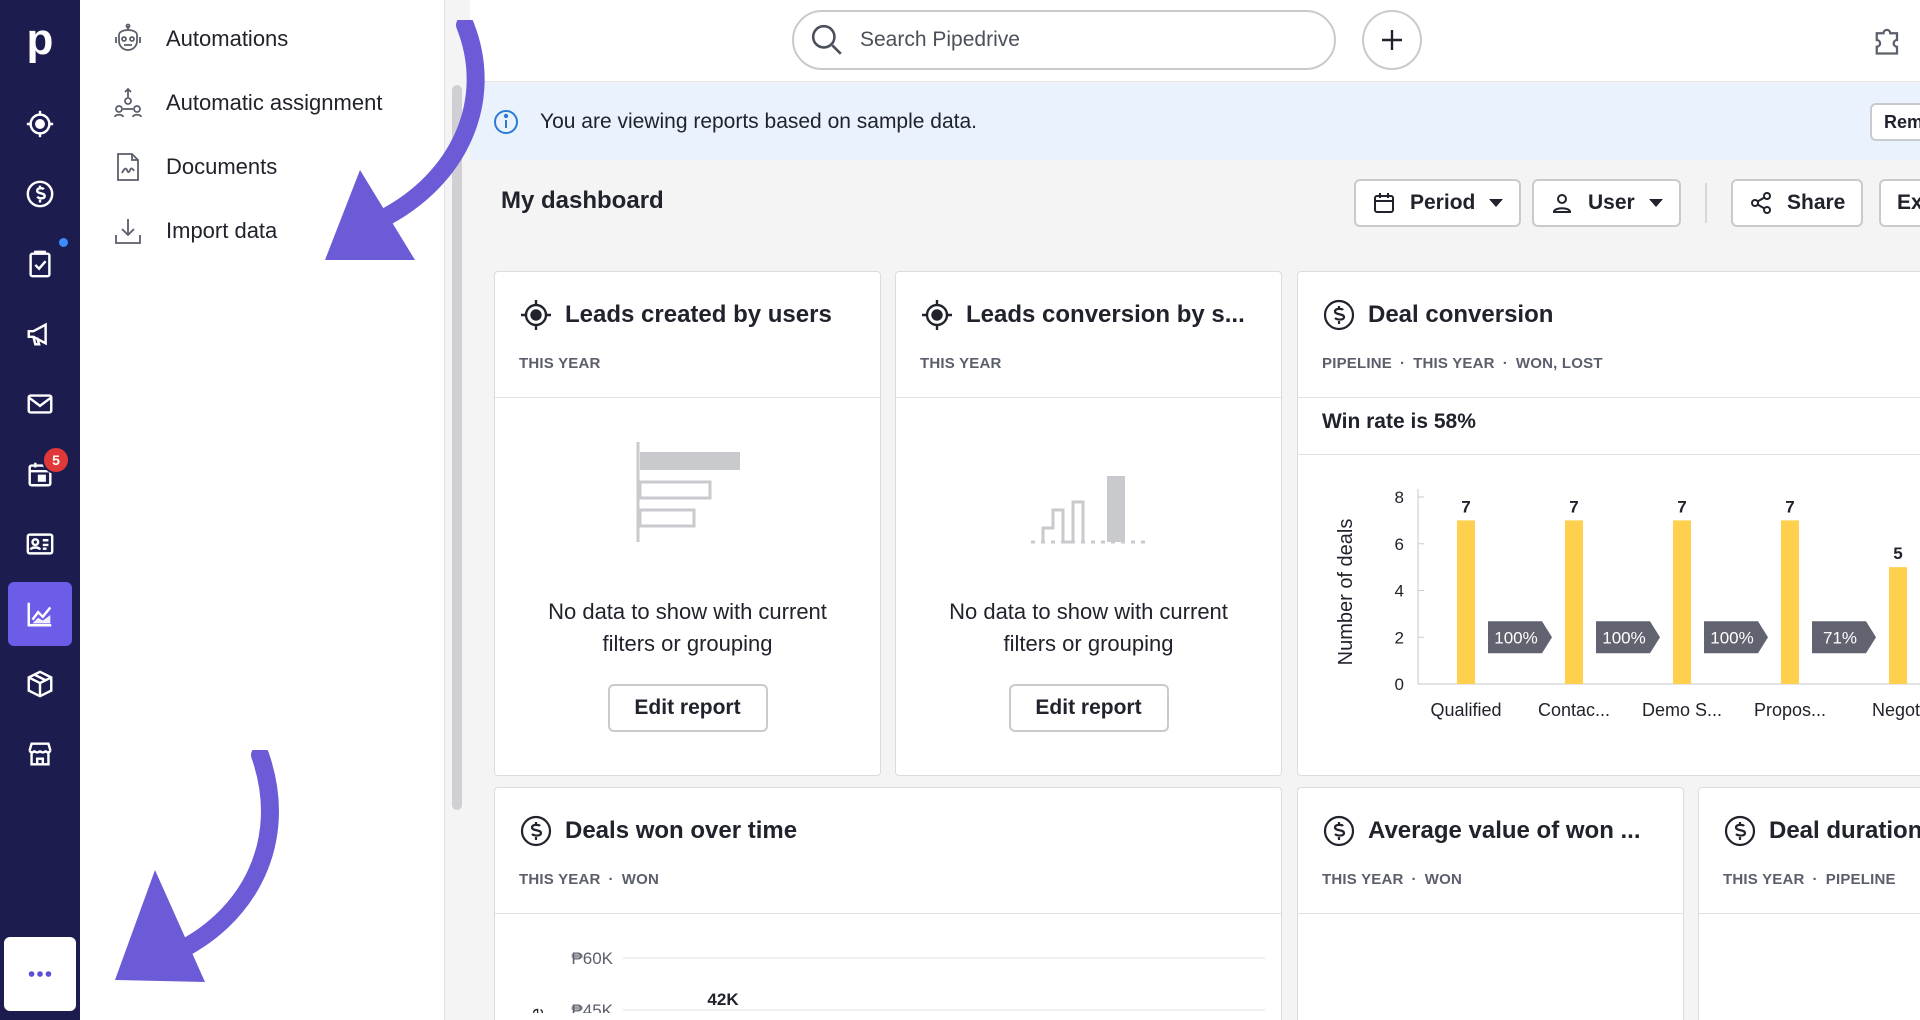  I want to click on menu-item-automations: Automations, so click(199, 39).